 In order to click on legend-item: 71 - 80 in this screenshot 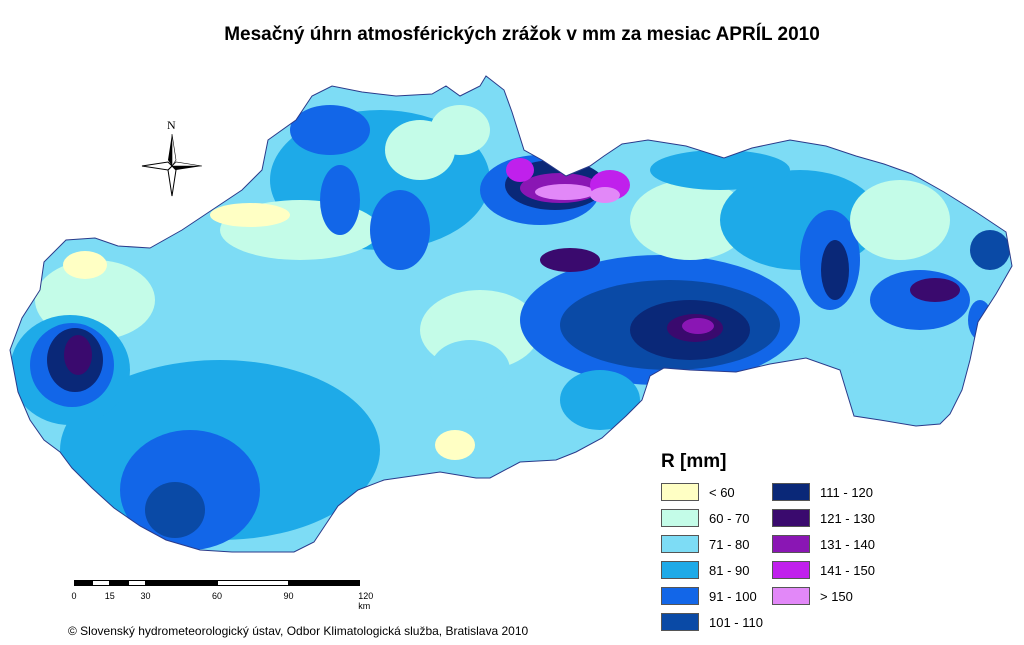, I will do `click(705, 544)`.